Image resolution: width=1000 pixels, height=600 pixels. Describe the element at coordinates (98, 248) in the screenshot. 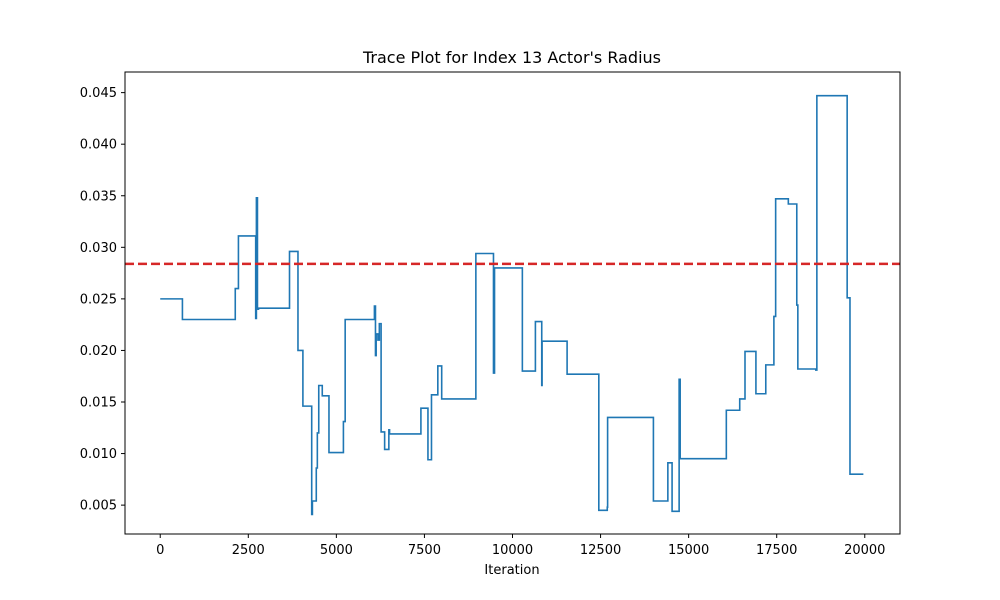

I see `y-tick-label: 0.030` at that location.